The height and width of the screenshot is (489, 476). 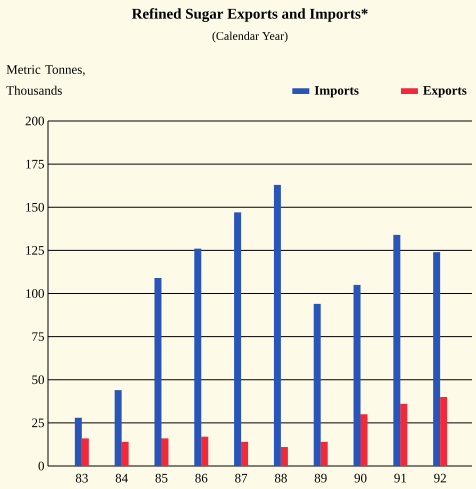 I want to click on legend-label: Imports, so click(x=336, y=92).